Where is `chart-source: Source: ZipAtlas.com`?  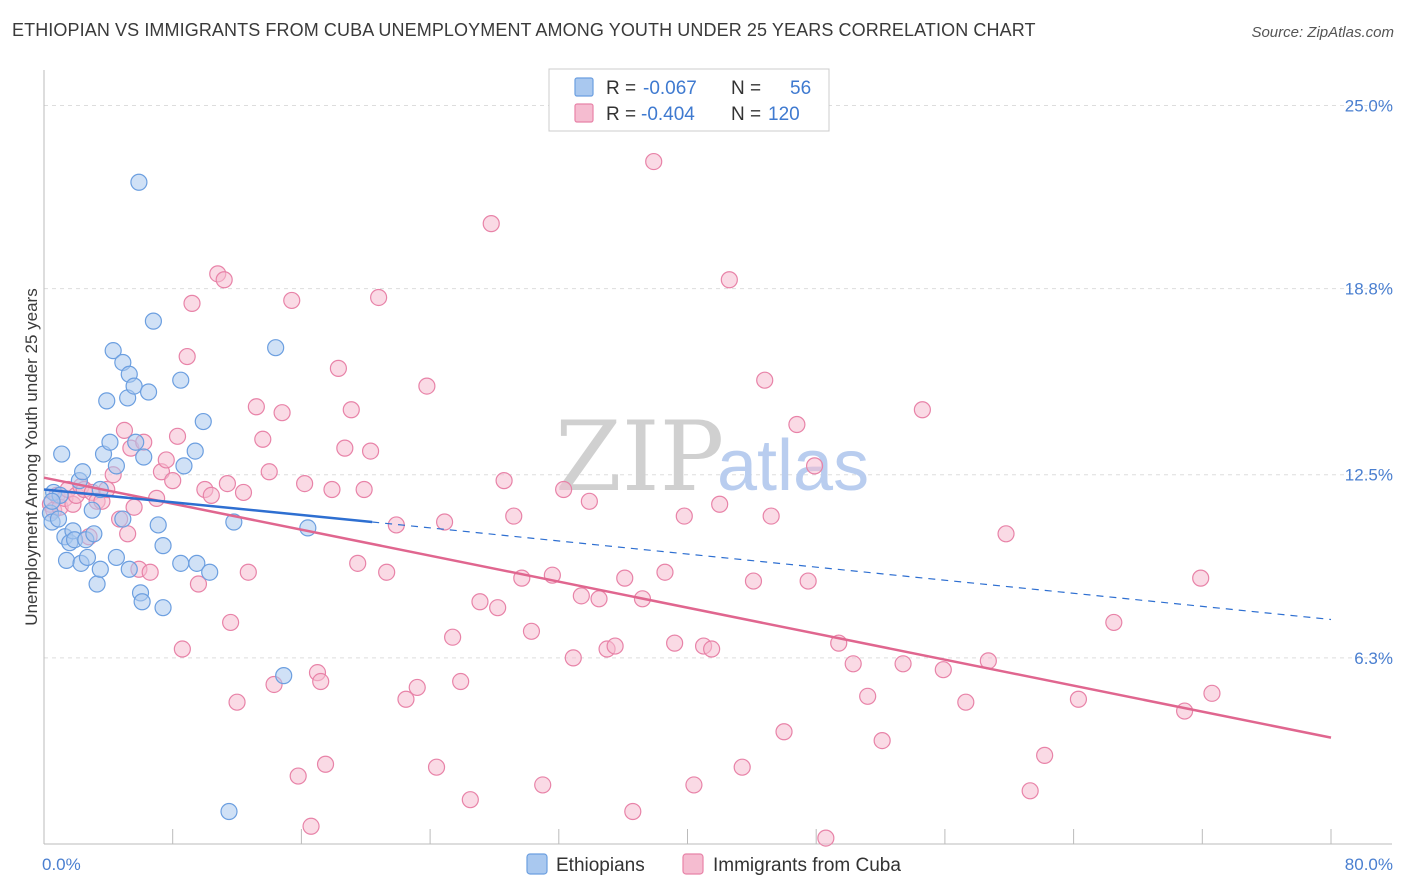
chart-source: Source: ZipAtlas.com is located at coordinates (1322, 32).